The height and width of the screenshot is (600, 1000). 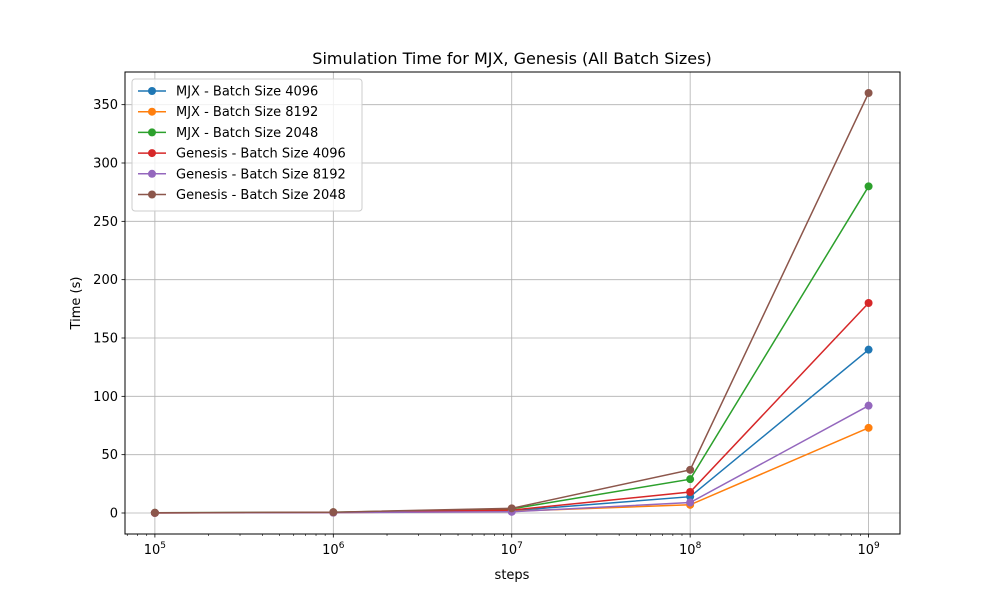 What do you see at coordinates (105, 397) in the screenshot?
I see `y-tick-label: 100` at bounding box center [105, 397].